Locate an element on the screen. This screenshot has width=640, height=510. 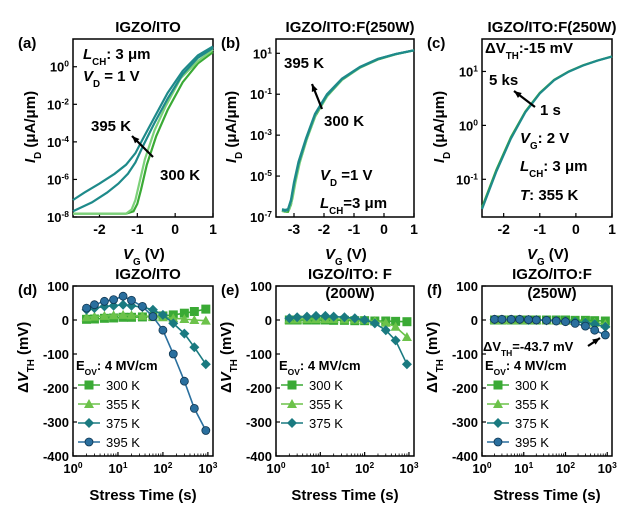
panel-a-series-3-line is located at coordinates (143, 123).